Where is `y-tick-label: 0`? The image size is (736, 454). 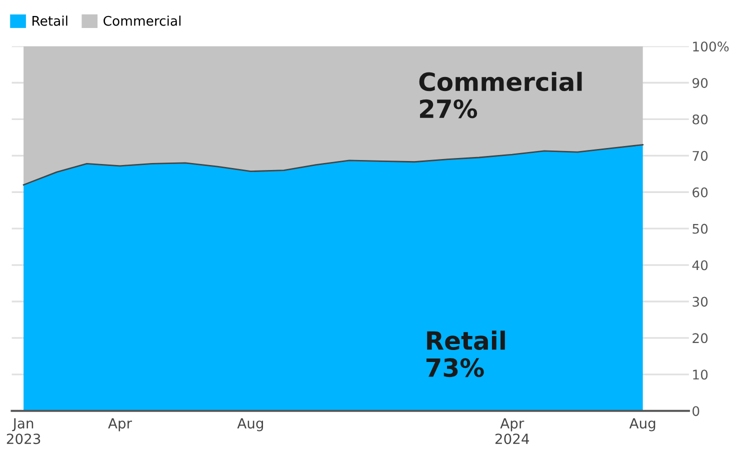 y-tick-label: 0 is located at coordinates (696, 411).